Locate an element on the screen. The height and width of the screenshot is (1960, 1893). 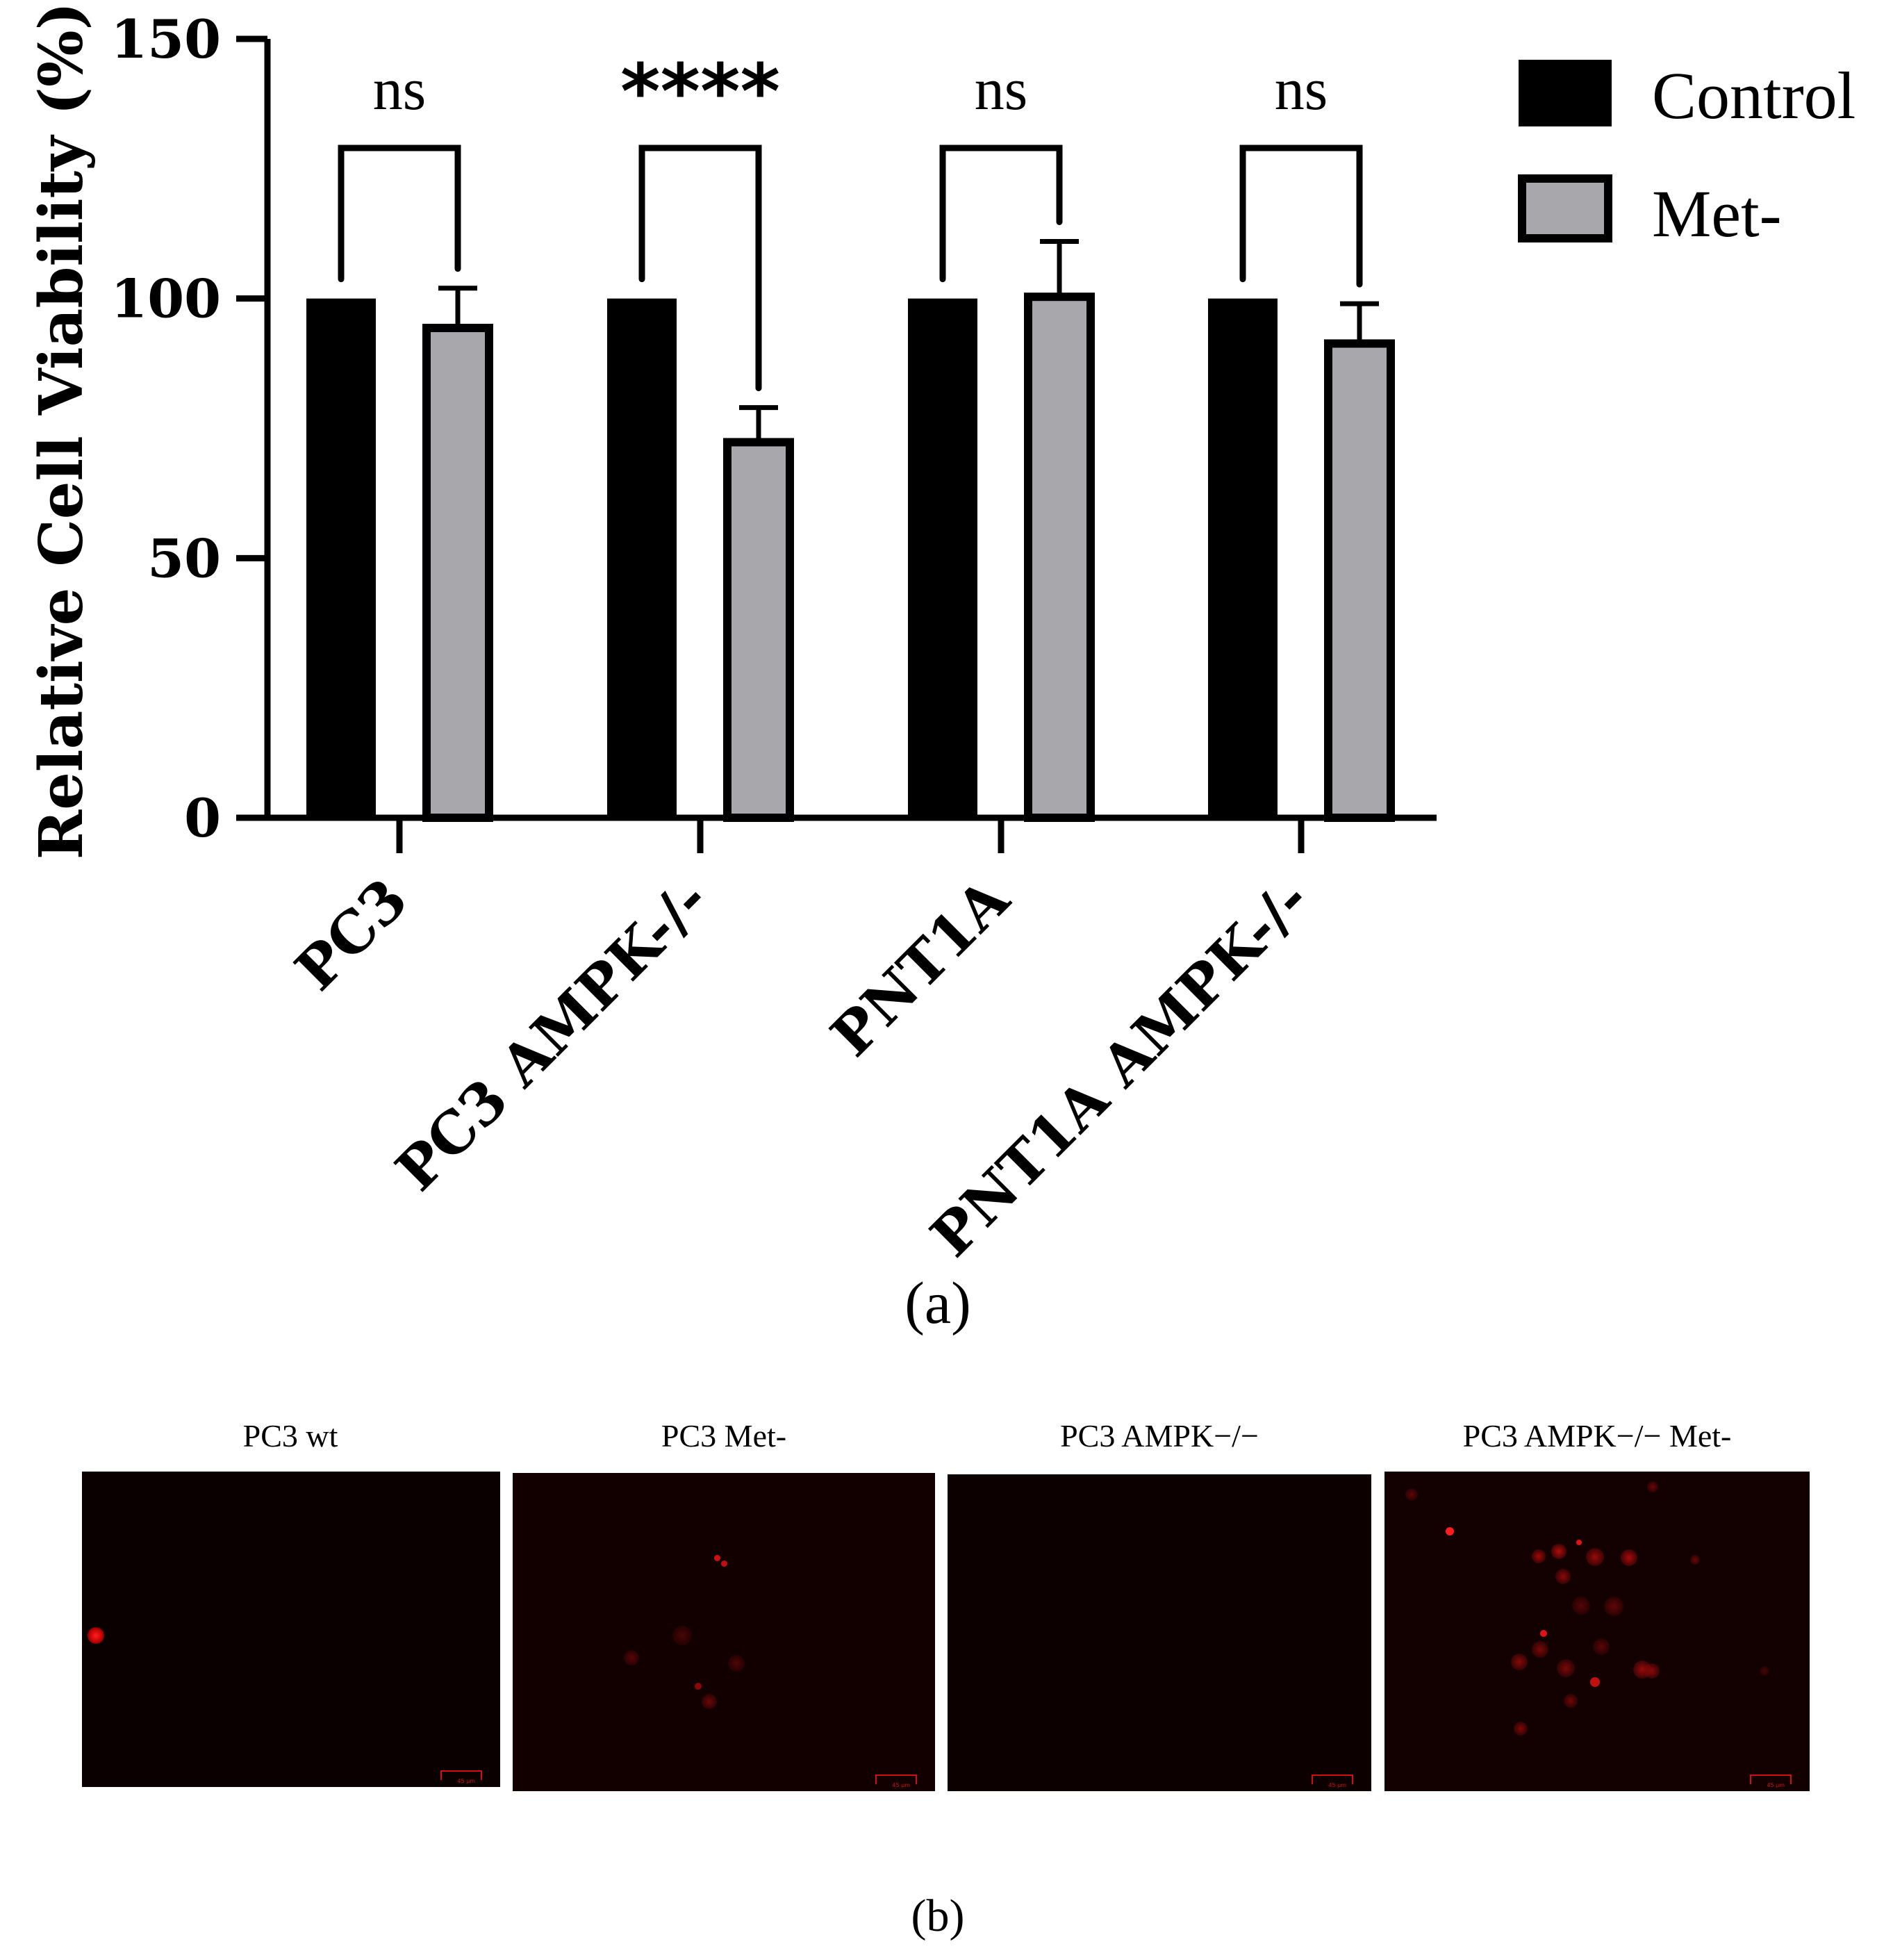
micrograph-pc3-wt: 45 µm is located at coordinates (291, 1629).